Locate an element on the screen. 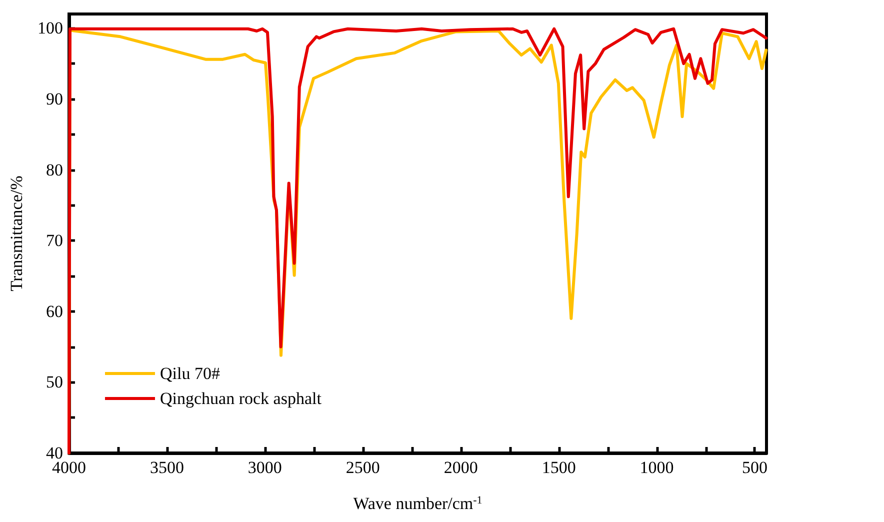 This screenshot has height=522, width=884. x-tick-label: 1500 is located at coordinates (559, 467).